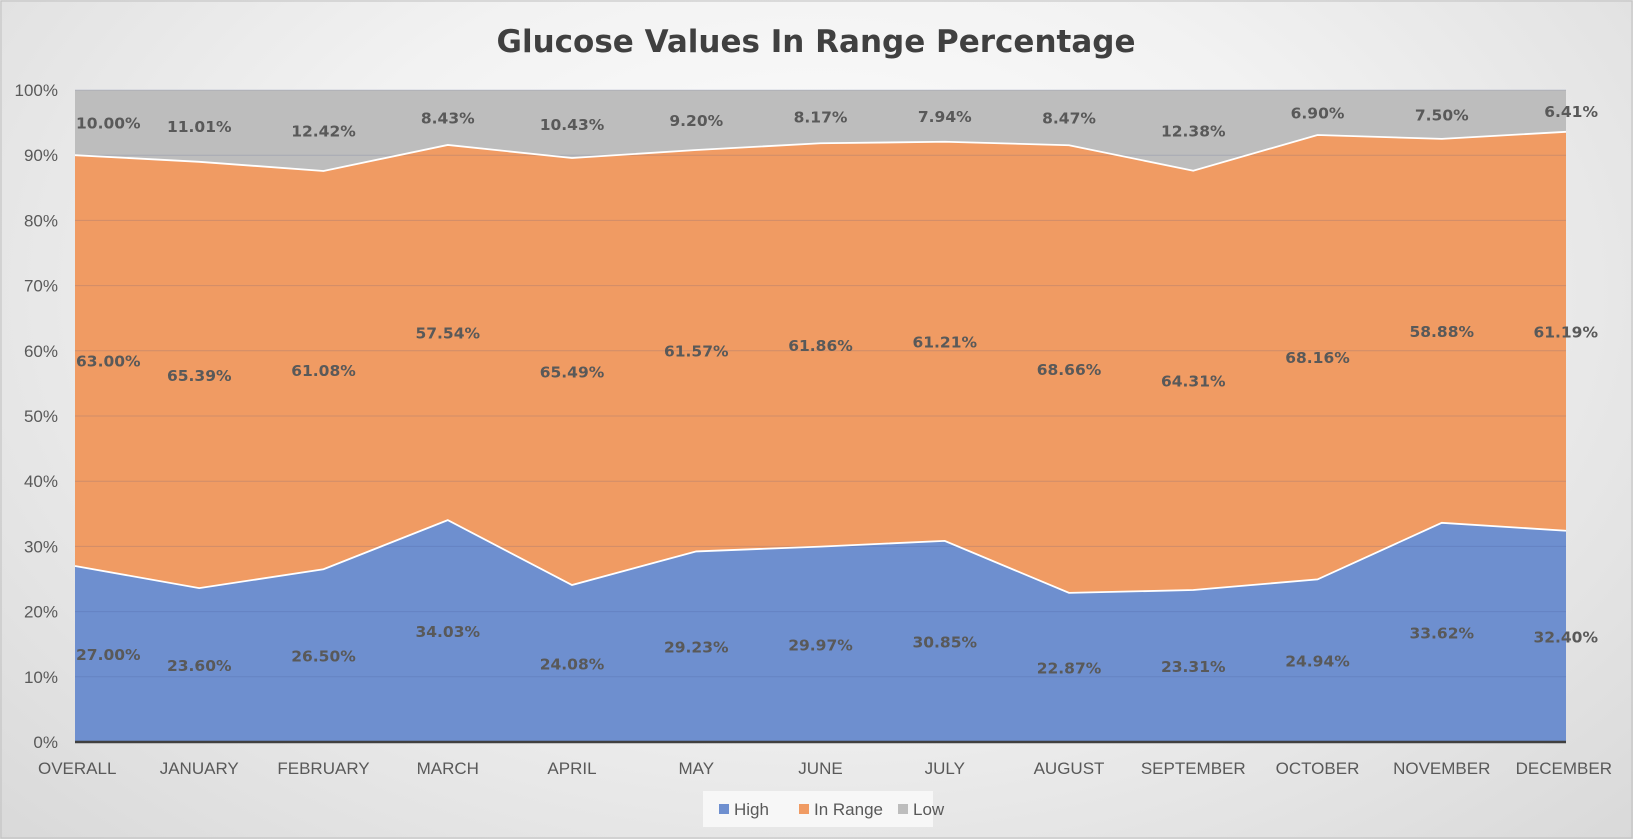 This screenshot has height=839, width=1633. I want to click on x-tick-label: JULY, so click(945, 768).